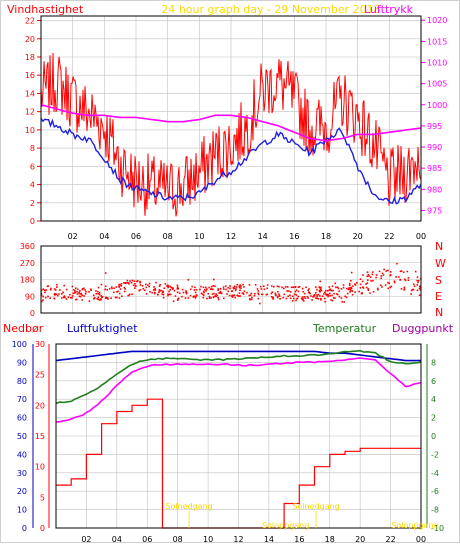 The image size is (460, 544). I want to click on wind-x-tick-06: 06, so click(136, 236).